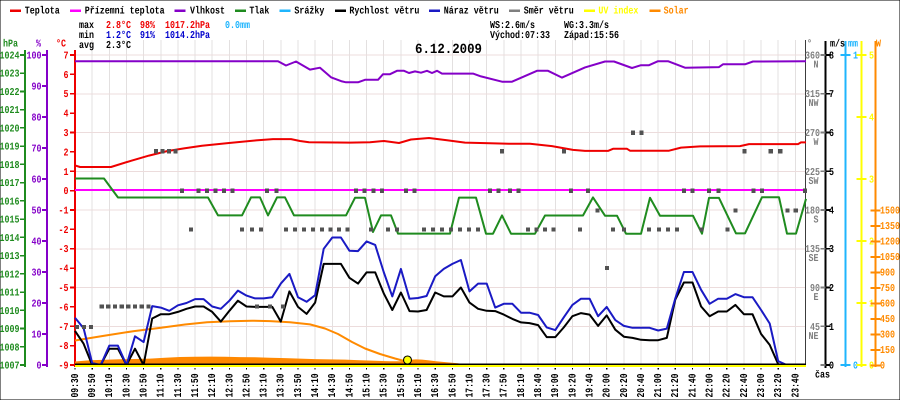 The image size is (900, 405). Describe the element at coordinates (814, 337) in the screenshot. I see `svg-text: NE` at that location.